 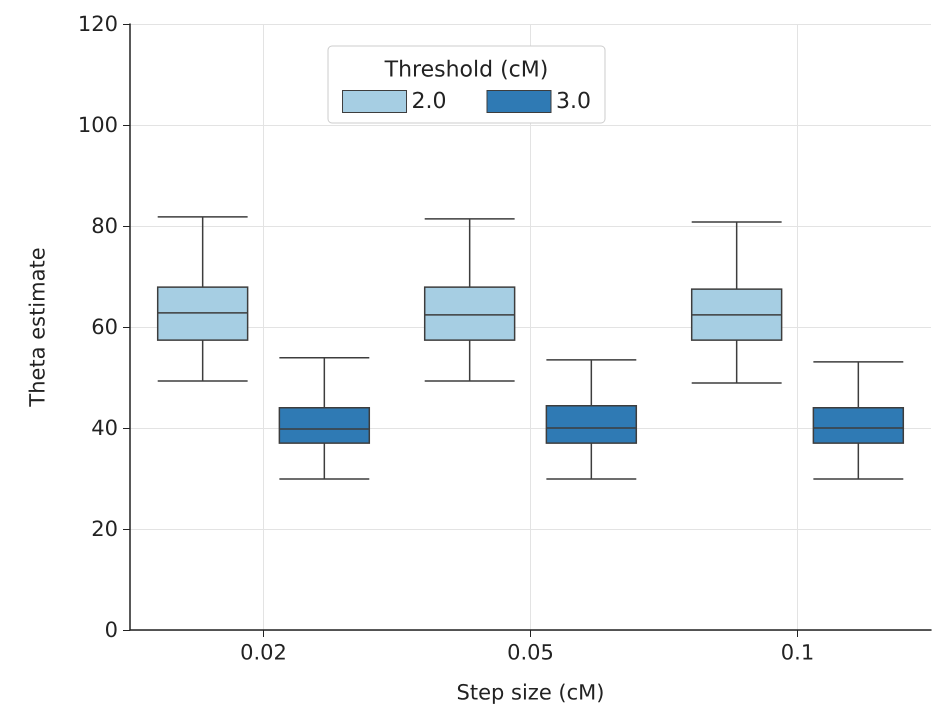 I want to click on x-tick-label: 0.02, so click(x=263, y=652).